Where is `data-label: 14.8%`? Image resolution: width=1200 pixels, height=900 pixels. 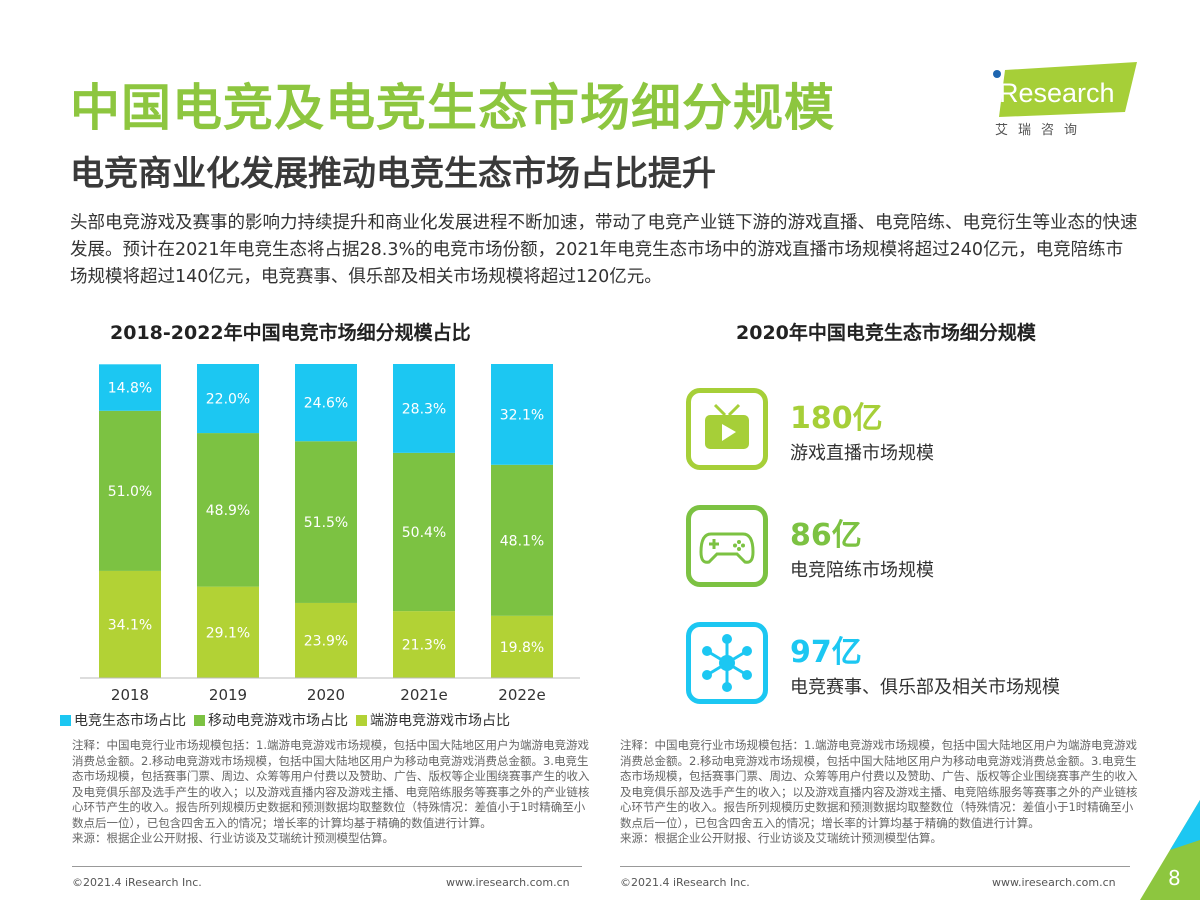
data-label: 14.8% is located at coordinates (130, 389).